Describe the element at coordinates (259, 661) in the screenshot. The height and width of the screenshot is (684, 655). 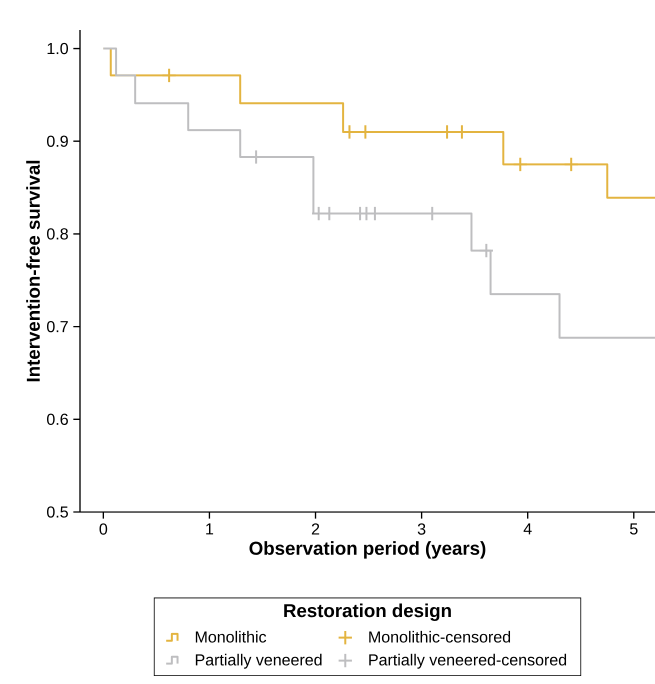
I see `legend-label: Partially veneered` at that location.